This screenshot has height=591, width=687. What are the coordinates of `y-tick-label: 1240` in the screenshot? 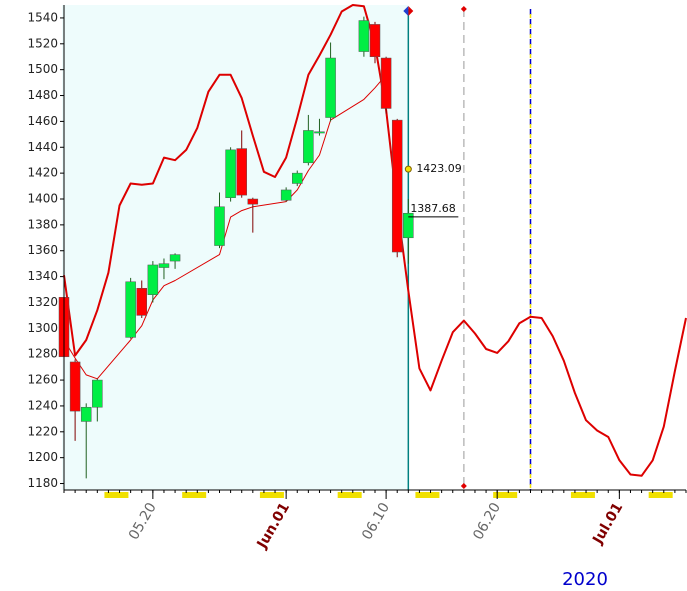 It's located at (42, 405).